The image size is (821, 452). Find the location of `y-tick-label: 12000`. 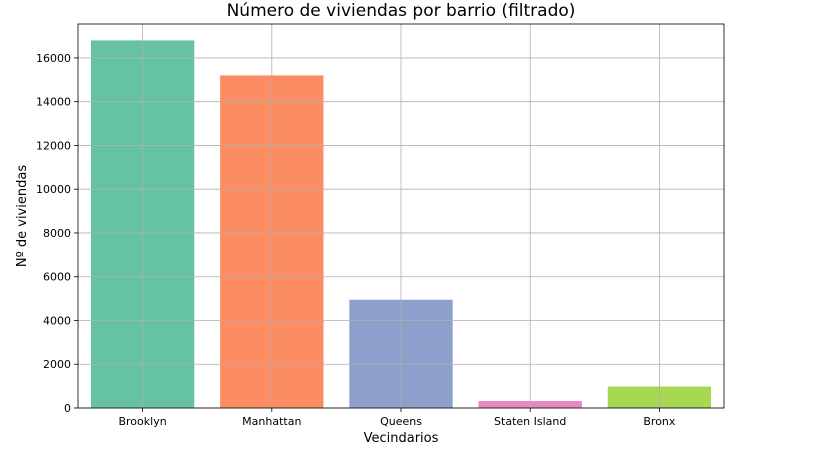

y-tick-label: 12000 is located at coordinates (53, 145).